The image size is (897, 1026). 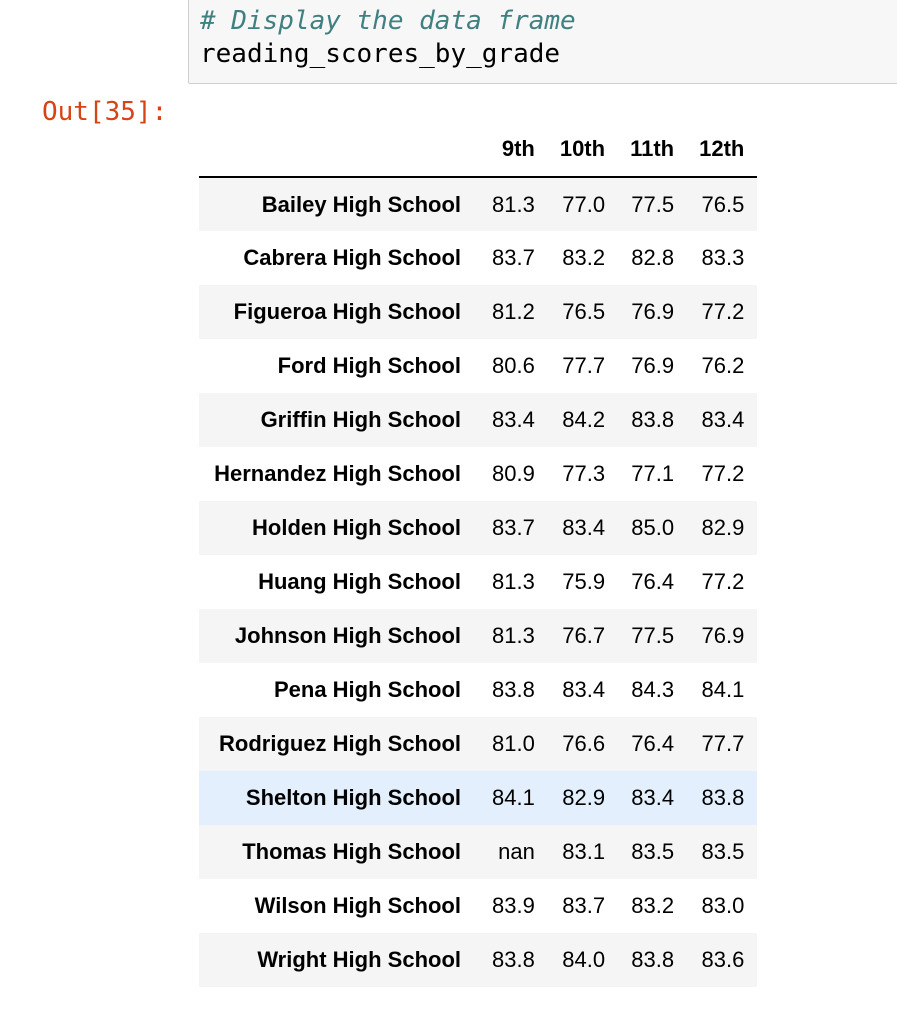 I want to click on table-row: Wilson High School 83.9 83.7 83.2 83.0, so click(x=478, y=906).